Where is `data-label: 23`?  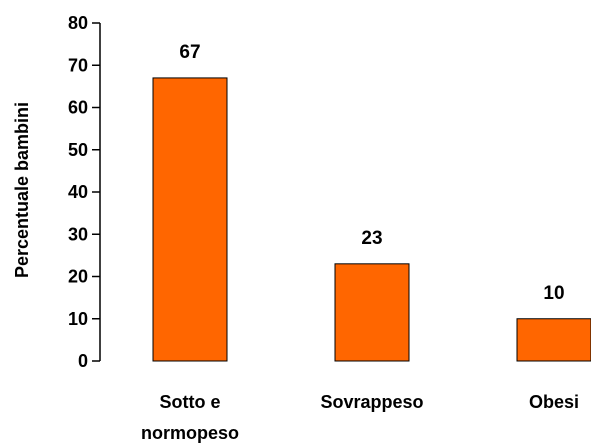
data-label: 23 is located at coordinates (371, 238).